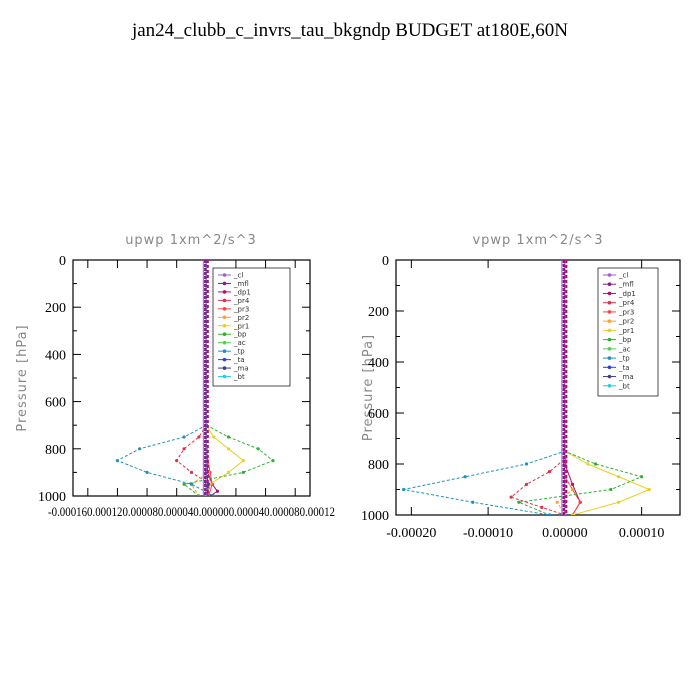  What do you see at coordinates (239, 360) in the screenshot?
I see `legend-label: _ta` at bounding box center [239, 360].